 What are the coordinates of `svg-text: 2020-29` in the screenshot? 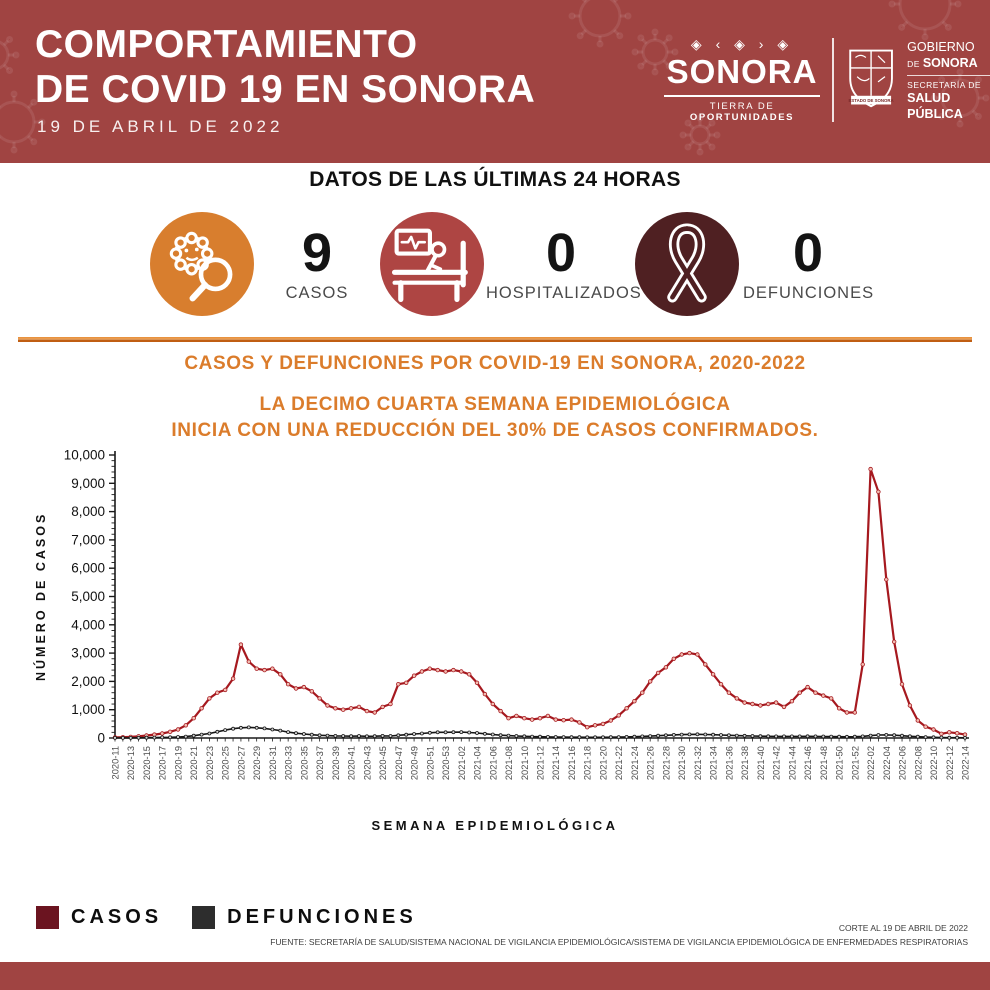 It's located at (257, 763).